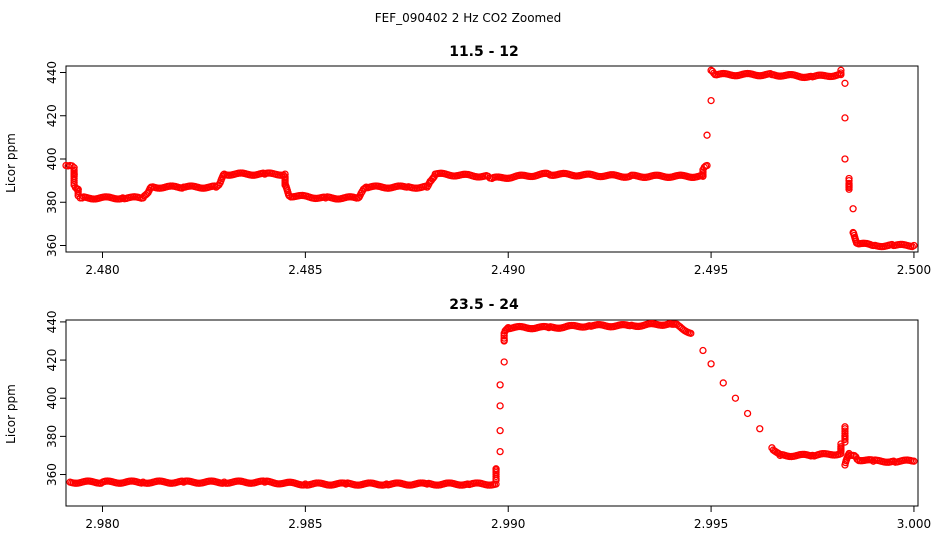 Image resolution: width=936 pixels, height=544 pixels. Describe the element at coordinates (914, 524) in the screenshot. I see `panel-bottom-x-tick-label: 3.000` at that location.